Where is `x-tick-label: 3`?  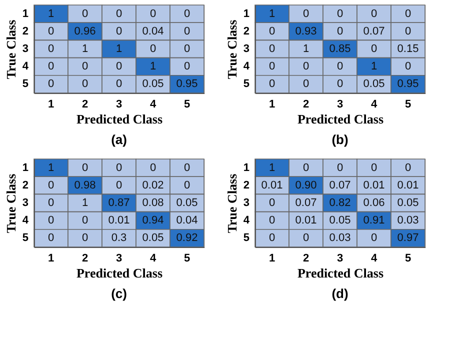
x-tick-label: 3 is located at coordinates (119, 258).